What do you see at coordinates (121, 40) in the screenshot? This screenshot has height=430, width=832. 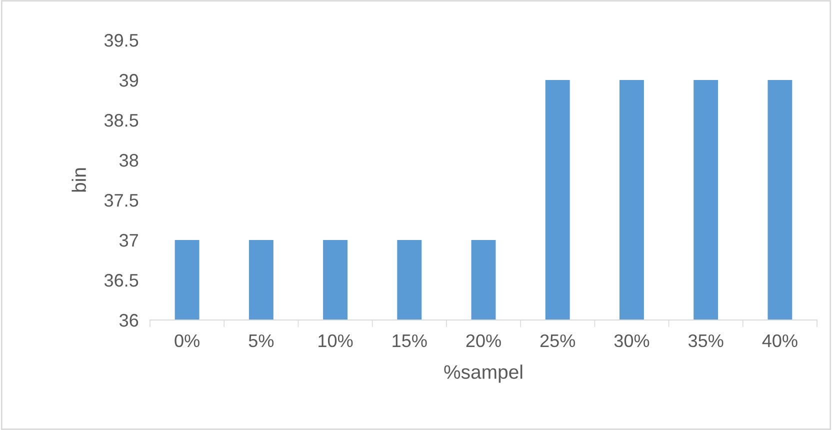 I see `y-tick-label: 39.5` at bounding box center [121, 40].